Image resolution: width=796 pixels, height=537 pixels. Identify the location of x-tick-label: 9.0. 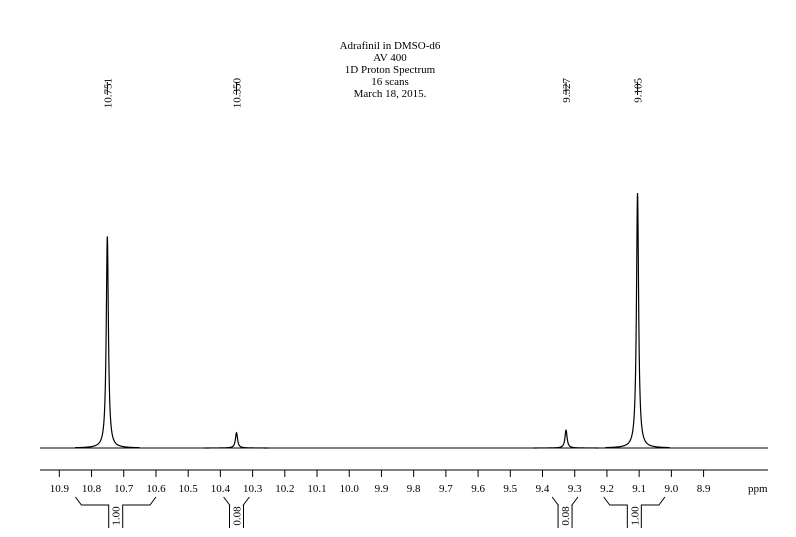
(671, 489).